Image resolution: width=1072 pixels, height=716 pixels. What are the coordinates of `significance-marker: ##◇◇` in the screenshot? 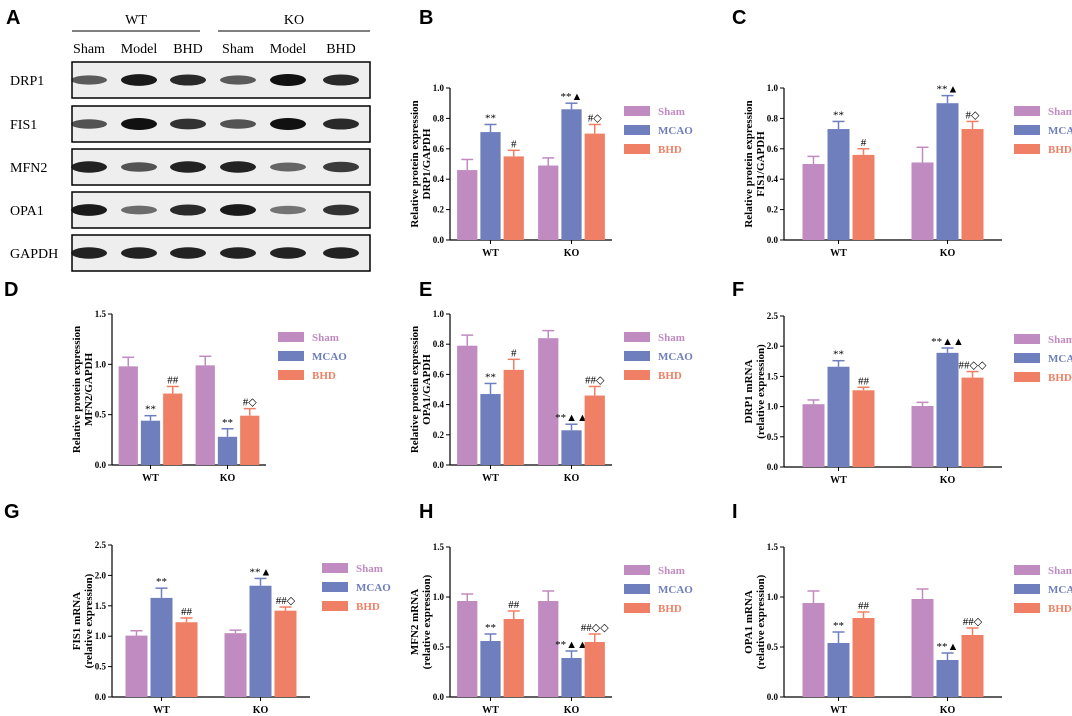 It's located at (595, 628).